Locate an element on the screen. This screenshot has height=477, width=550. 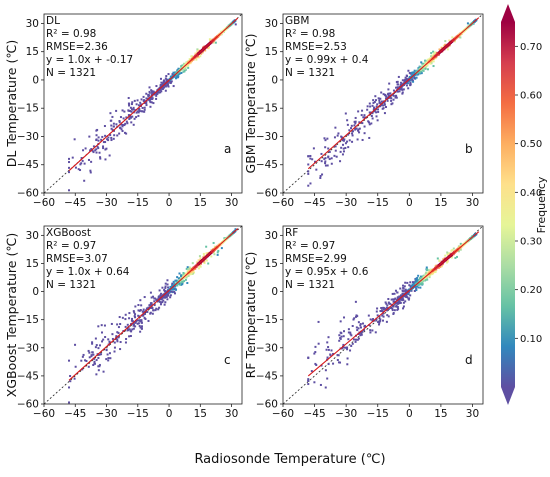
x-tick-label: 0 is located at coordinates (409, 414).